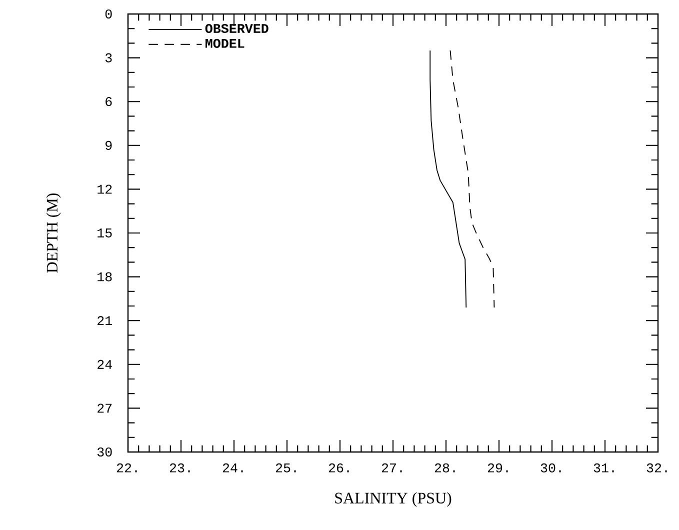 This screenshot has height=530, width=679. I want to click on x-tick-label: 32., so click(656, 467).